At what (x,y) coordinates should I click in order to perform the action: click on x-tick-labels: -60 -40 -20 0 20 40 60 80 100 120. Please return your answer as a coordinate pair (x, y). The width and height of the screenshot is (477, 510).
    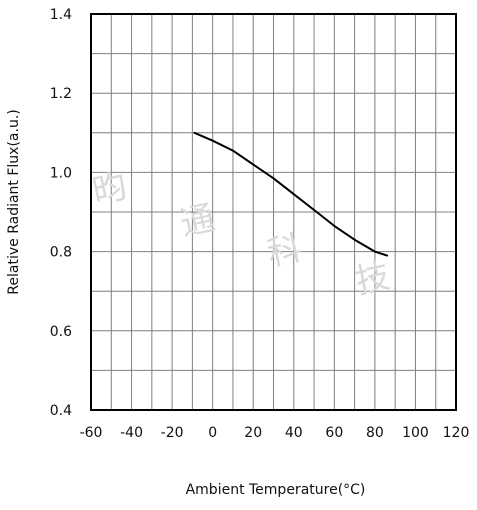
    Looking at the image, I should click on (275, 433).